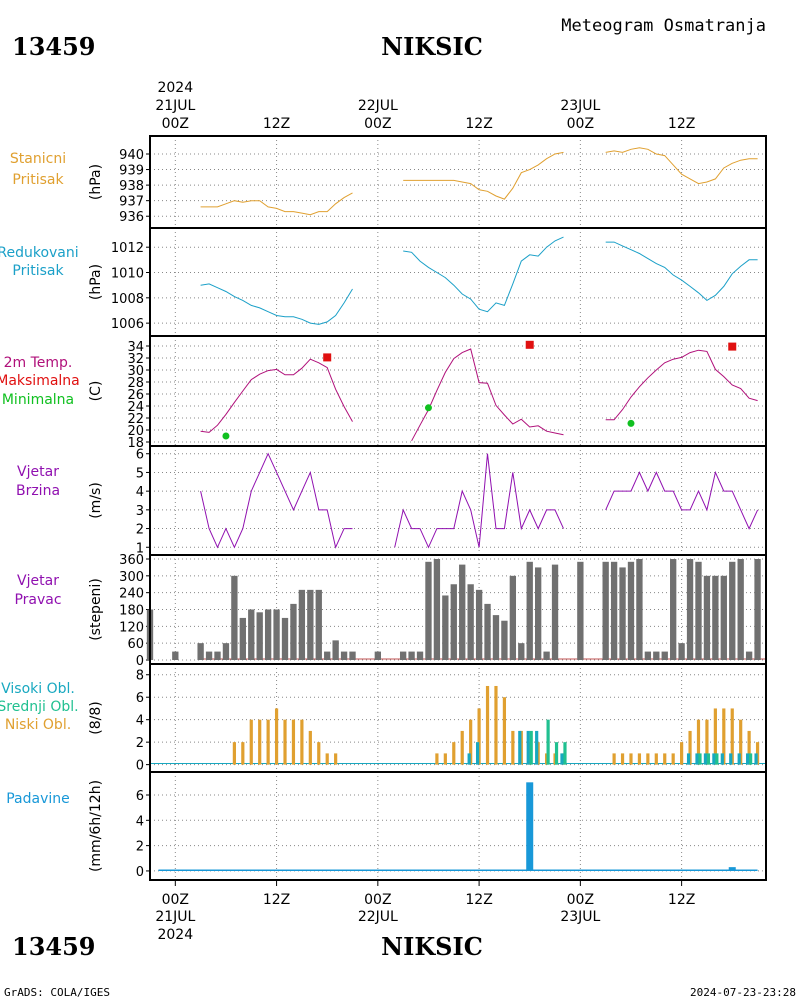  Describe the element at coordinates (131, 627) in the screenshot. I see `ytick-label-wind_direction-2: 120` at that location.